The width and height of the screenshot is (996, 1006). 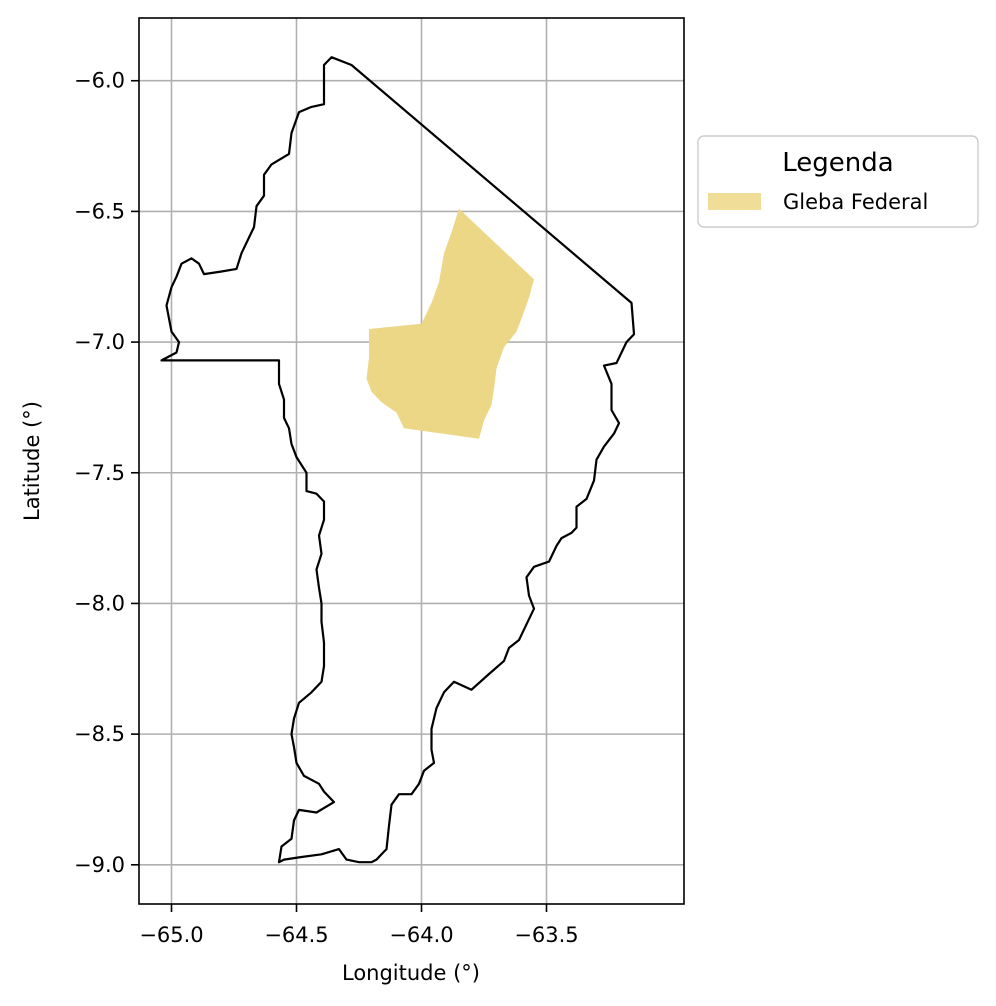 What do you see at coordinates (546, 935) in the screenshot?
I see `x-tick-label: −63.5` at bounding box center [546, 935].